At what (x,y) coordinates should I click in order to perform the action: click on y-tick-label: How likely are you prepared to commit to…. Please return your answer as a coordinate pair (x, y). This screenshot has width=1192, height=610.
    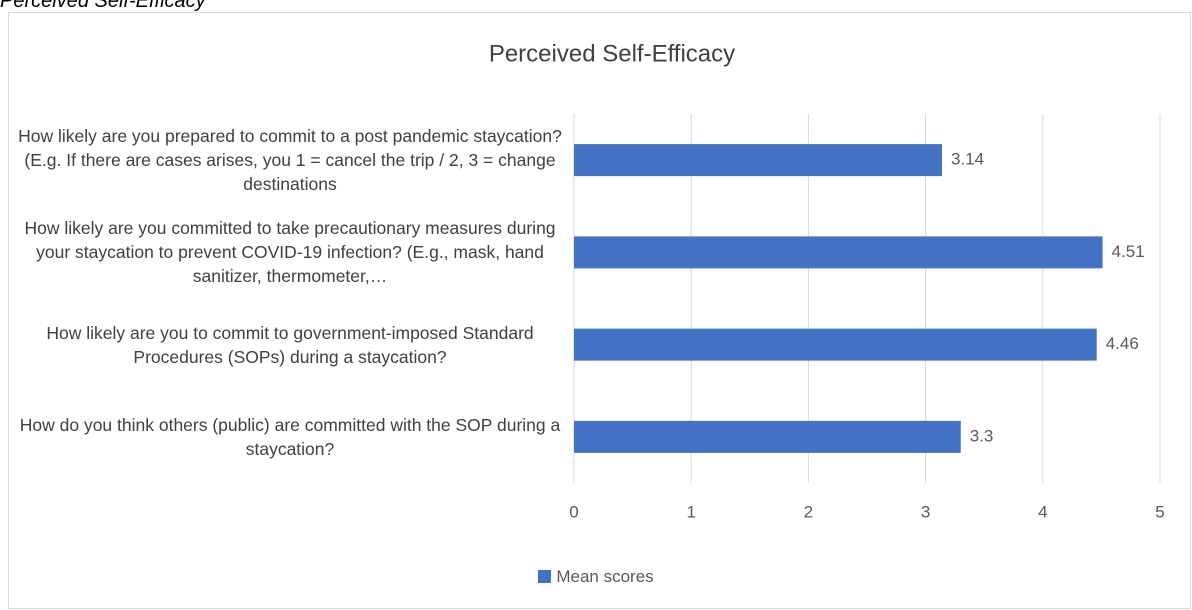
    Looking at the image, I should click on (290, 160).